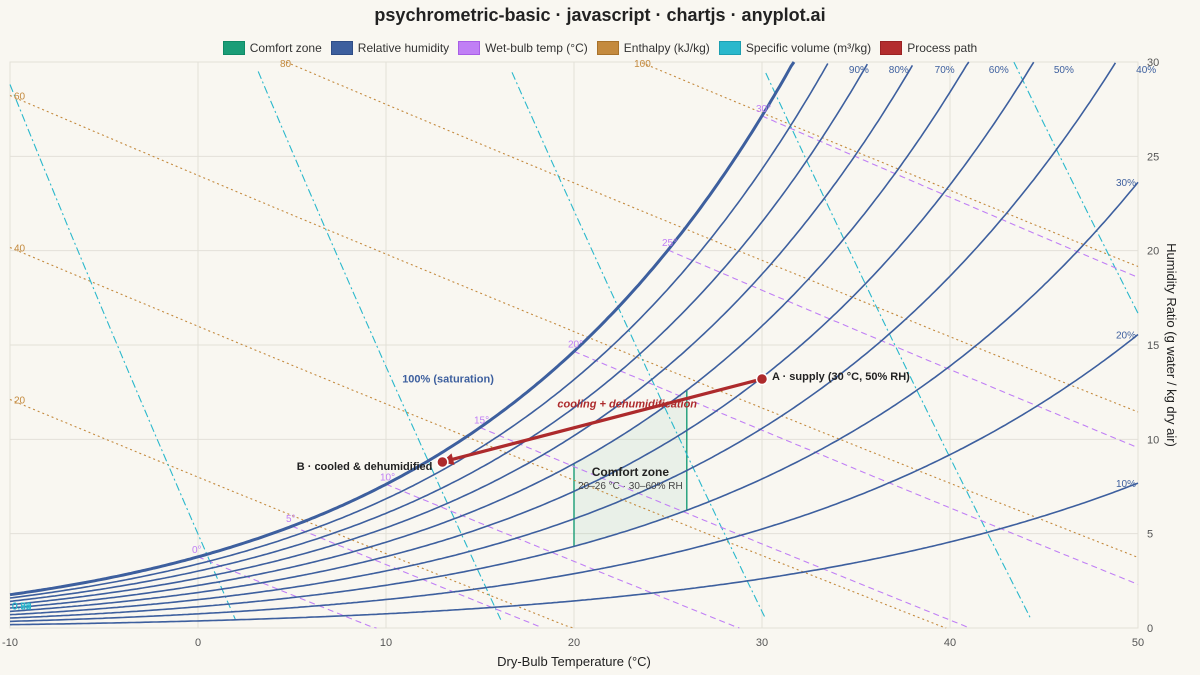 Image resolution: width=1200 pixels, height=675 pixels. I want to click on wet-bulb-label: 0°, so click(197, 550).